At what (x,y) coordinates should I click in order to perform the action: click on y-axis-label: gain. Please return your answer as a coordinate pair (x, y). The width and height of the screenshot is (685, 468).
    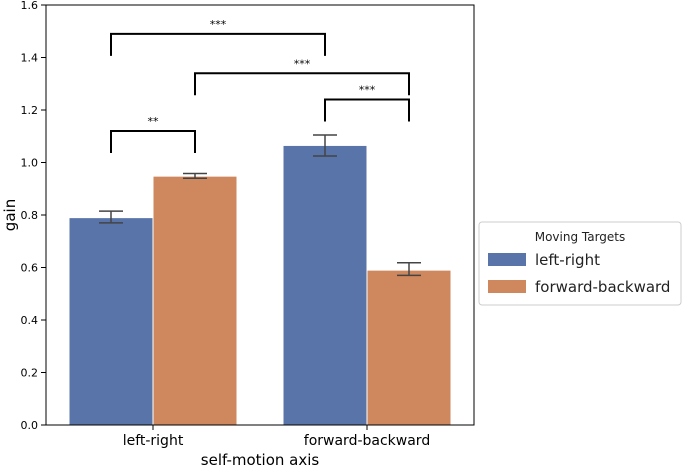
    Looking at the image, I should click on (10, 215).